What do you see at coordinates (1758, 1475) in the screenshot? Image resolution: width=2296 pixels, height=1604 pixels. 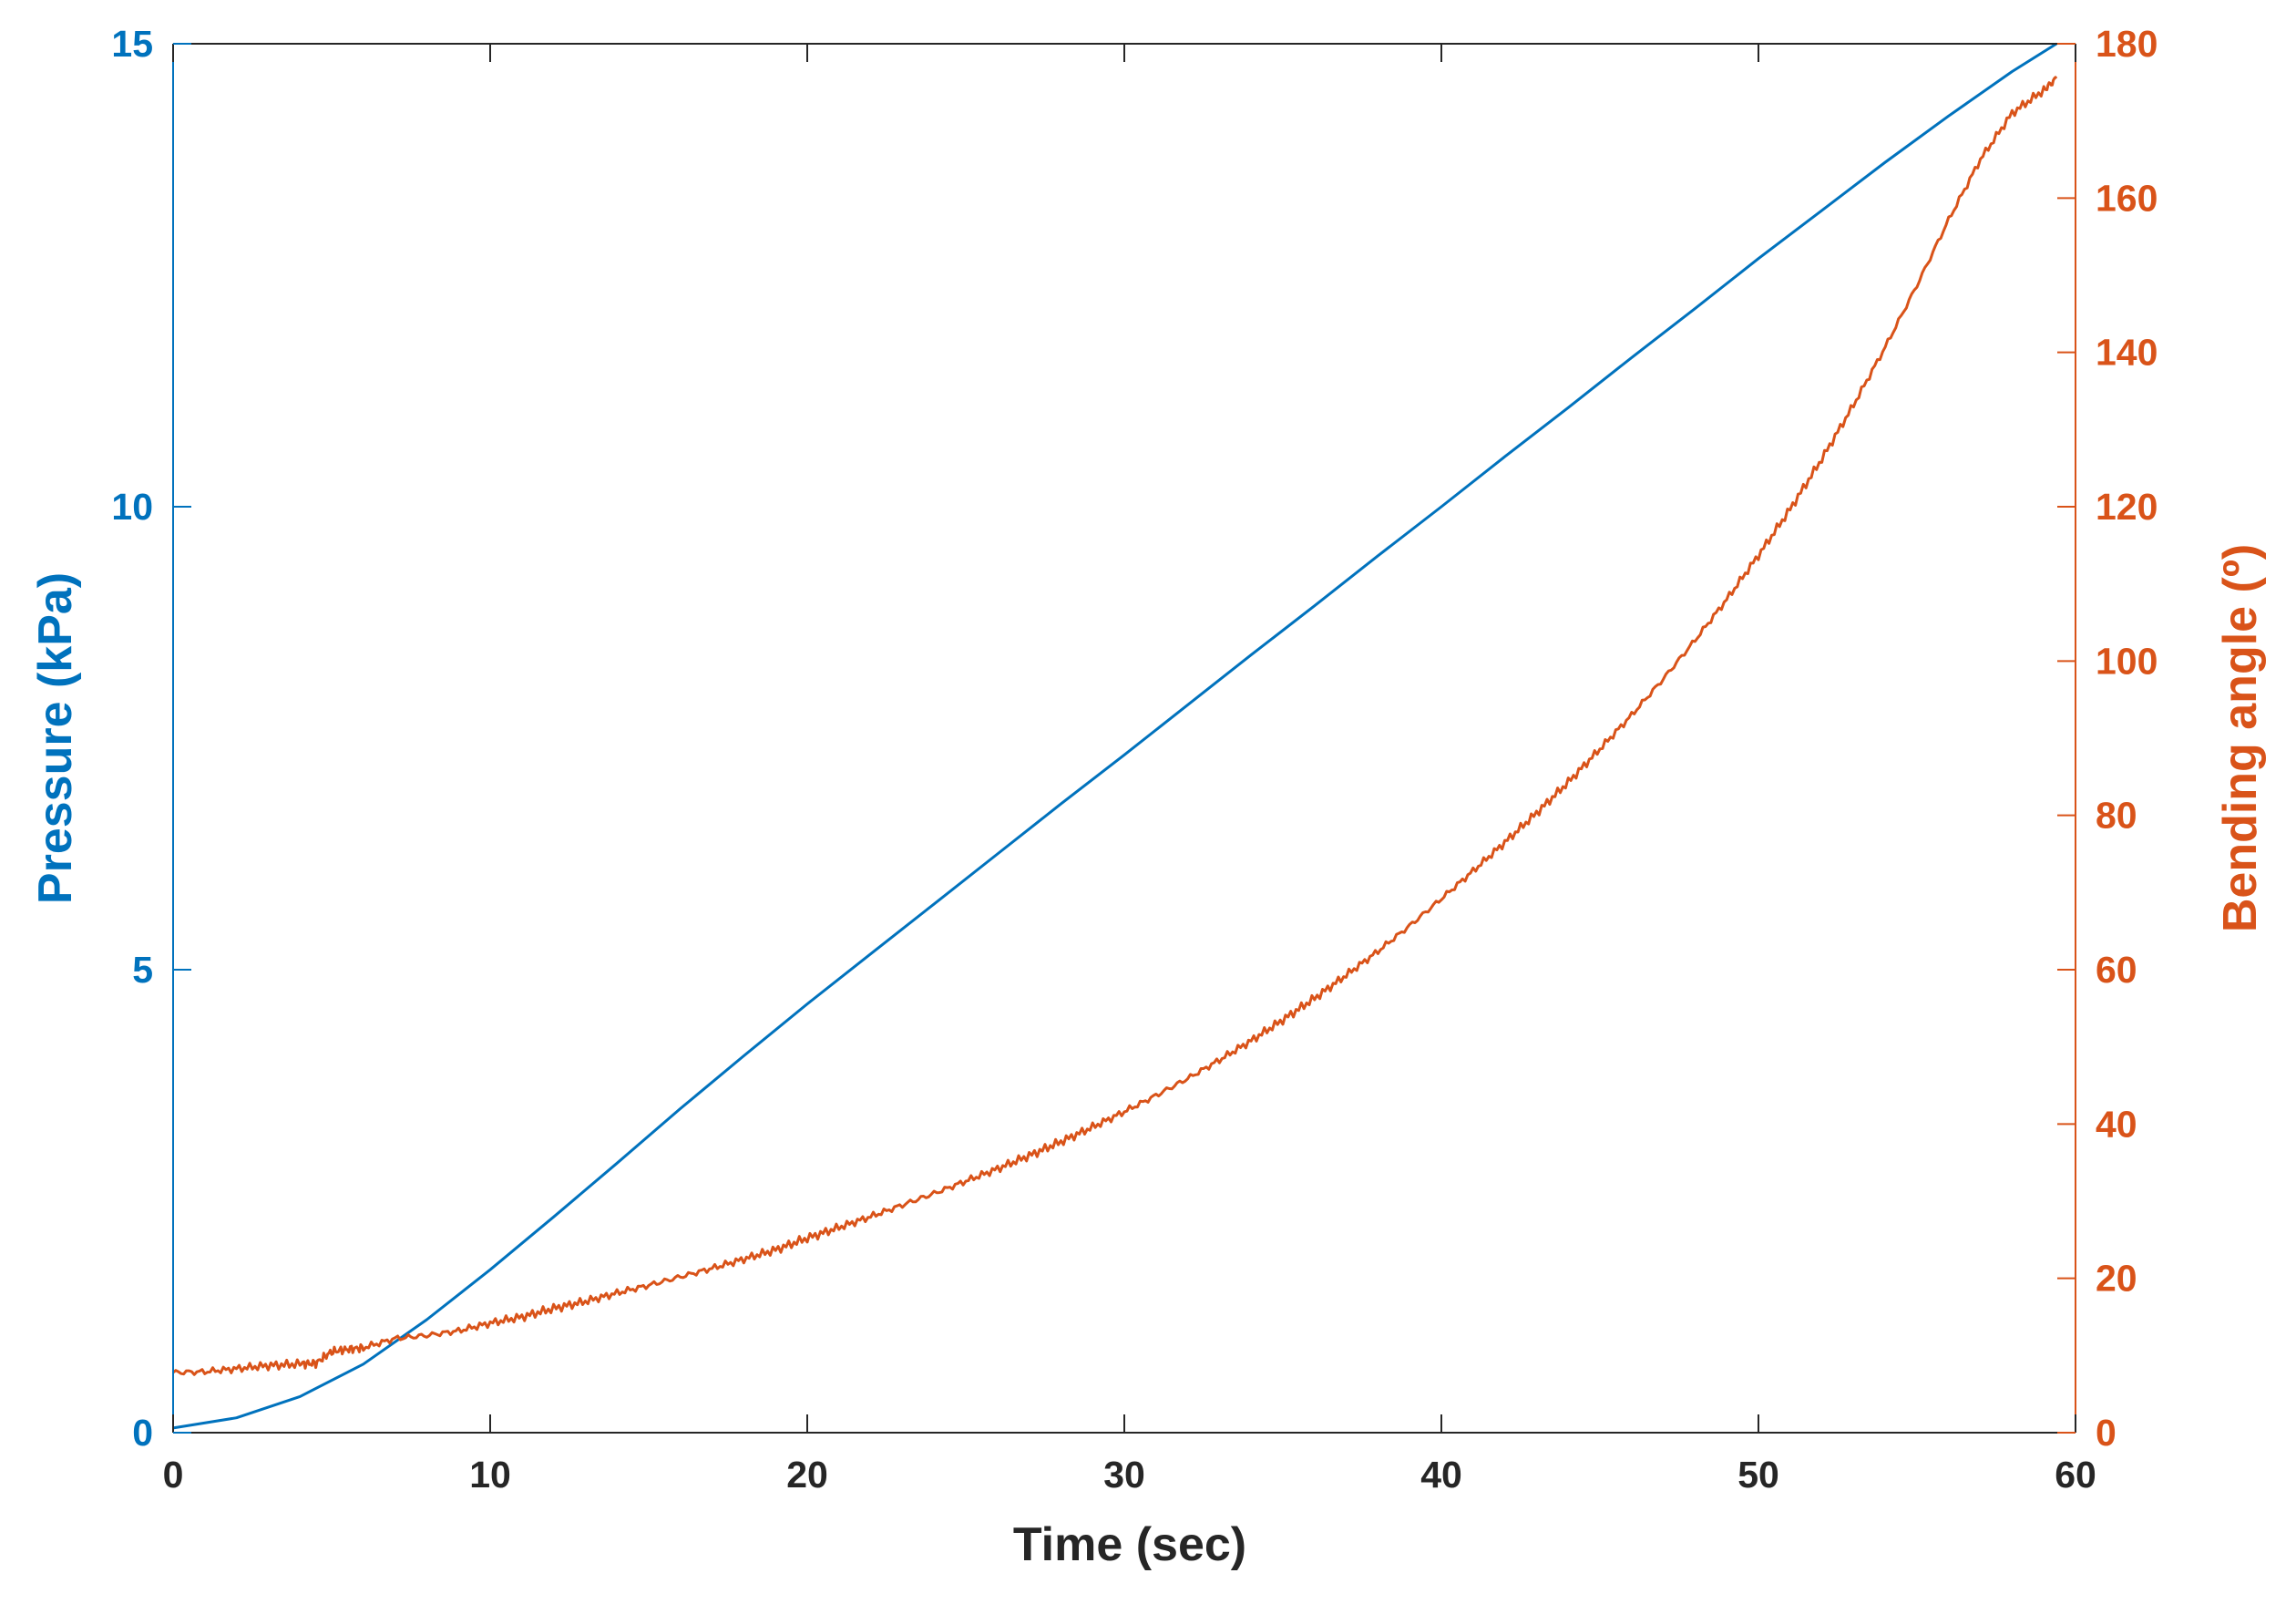 I see `x-tick-label: 50` at bounding box center [1758, 1475].